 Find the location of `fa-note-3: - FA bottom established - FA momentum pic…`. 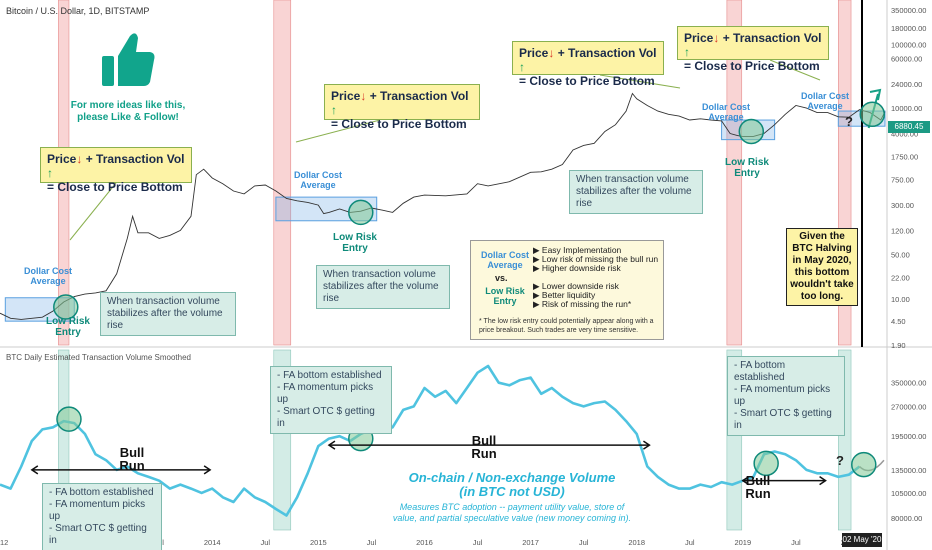

fa-note-3: - FA bottom established - FA momentum pic… is located at coordinates (786, 396).